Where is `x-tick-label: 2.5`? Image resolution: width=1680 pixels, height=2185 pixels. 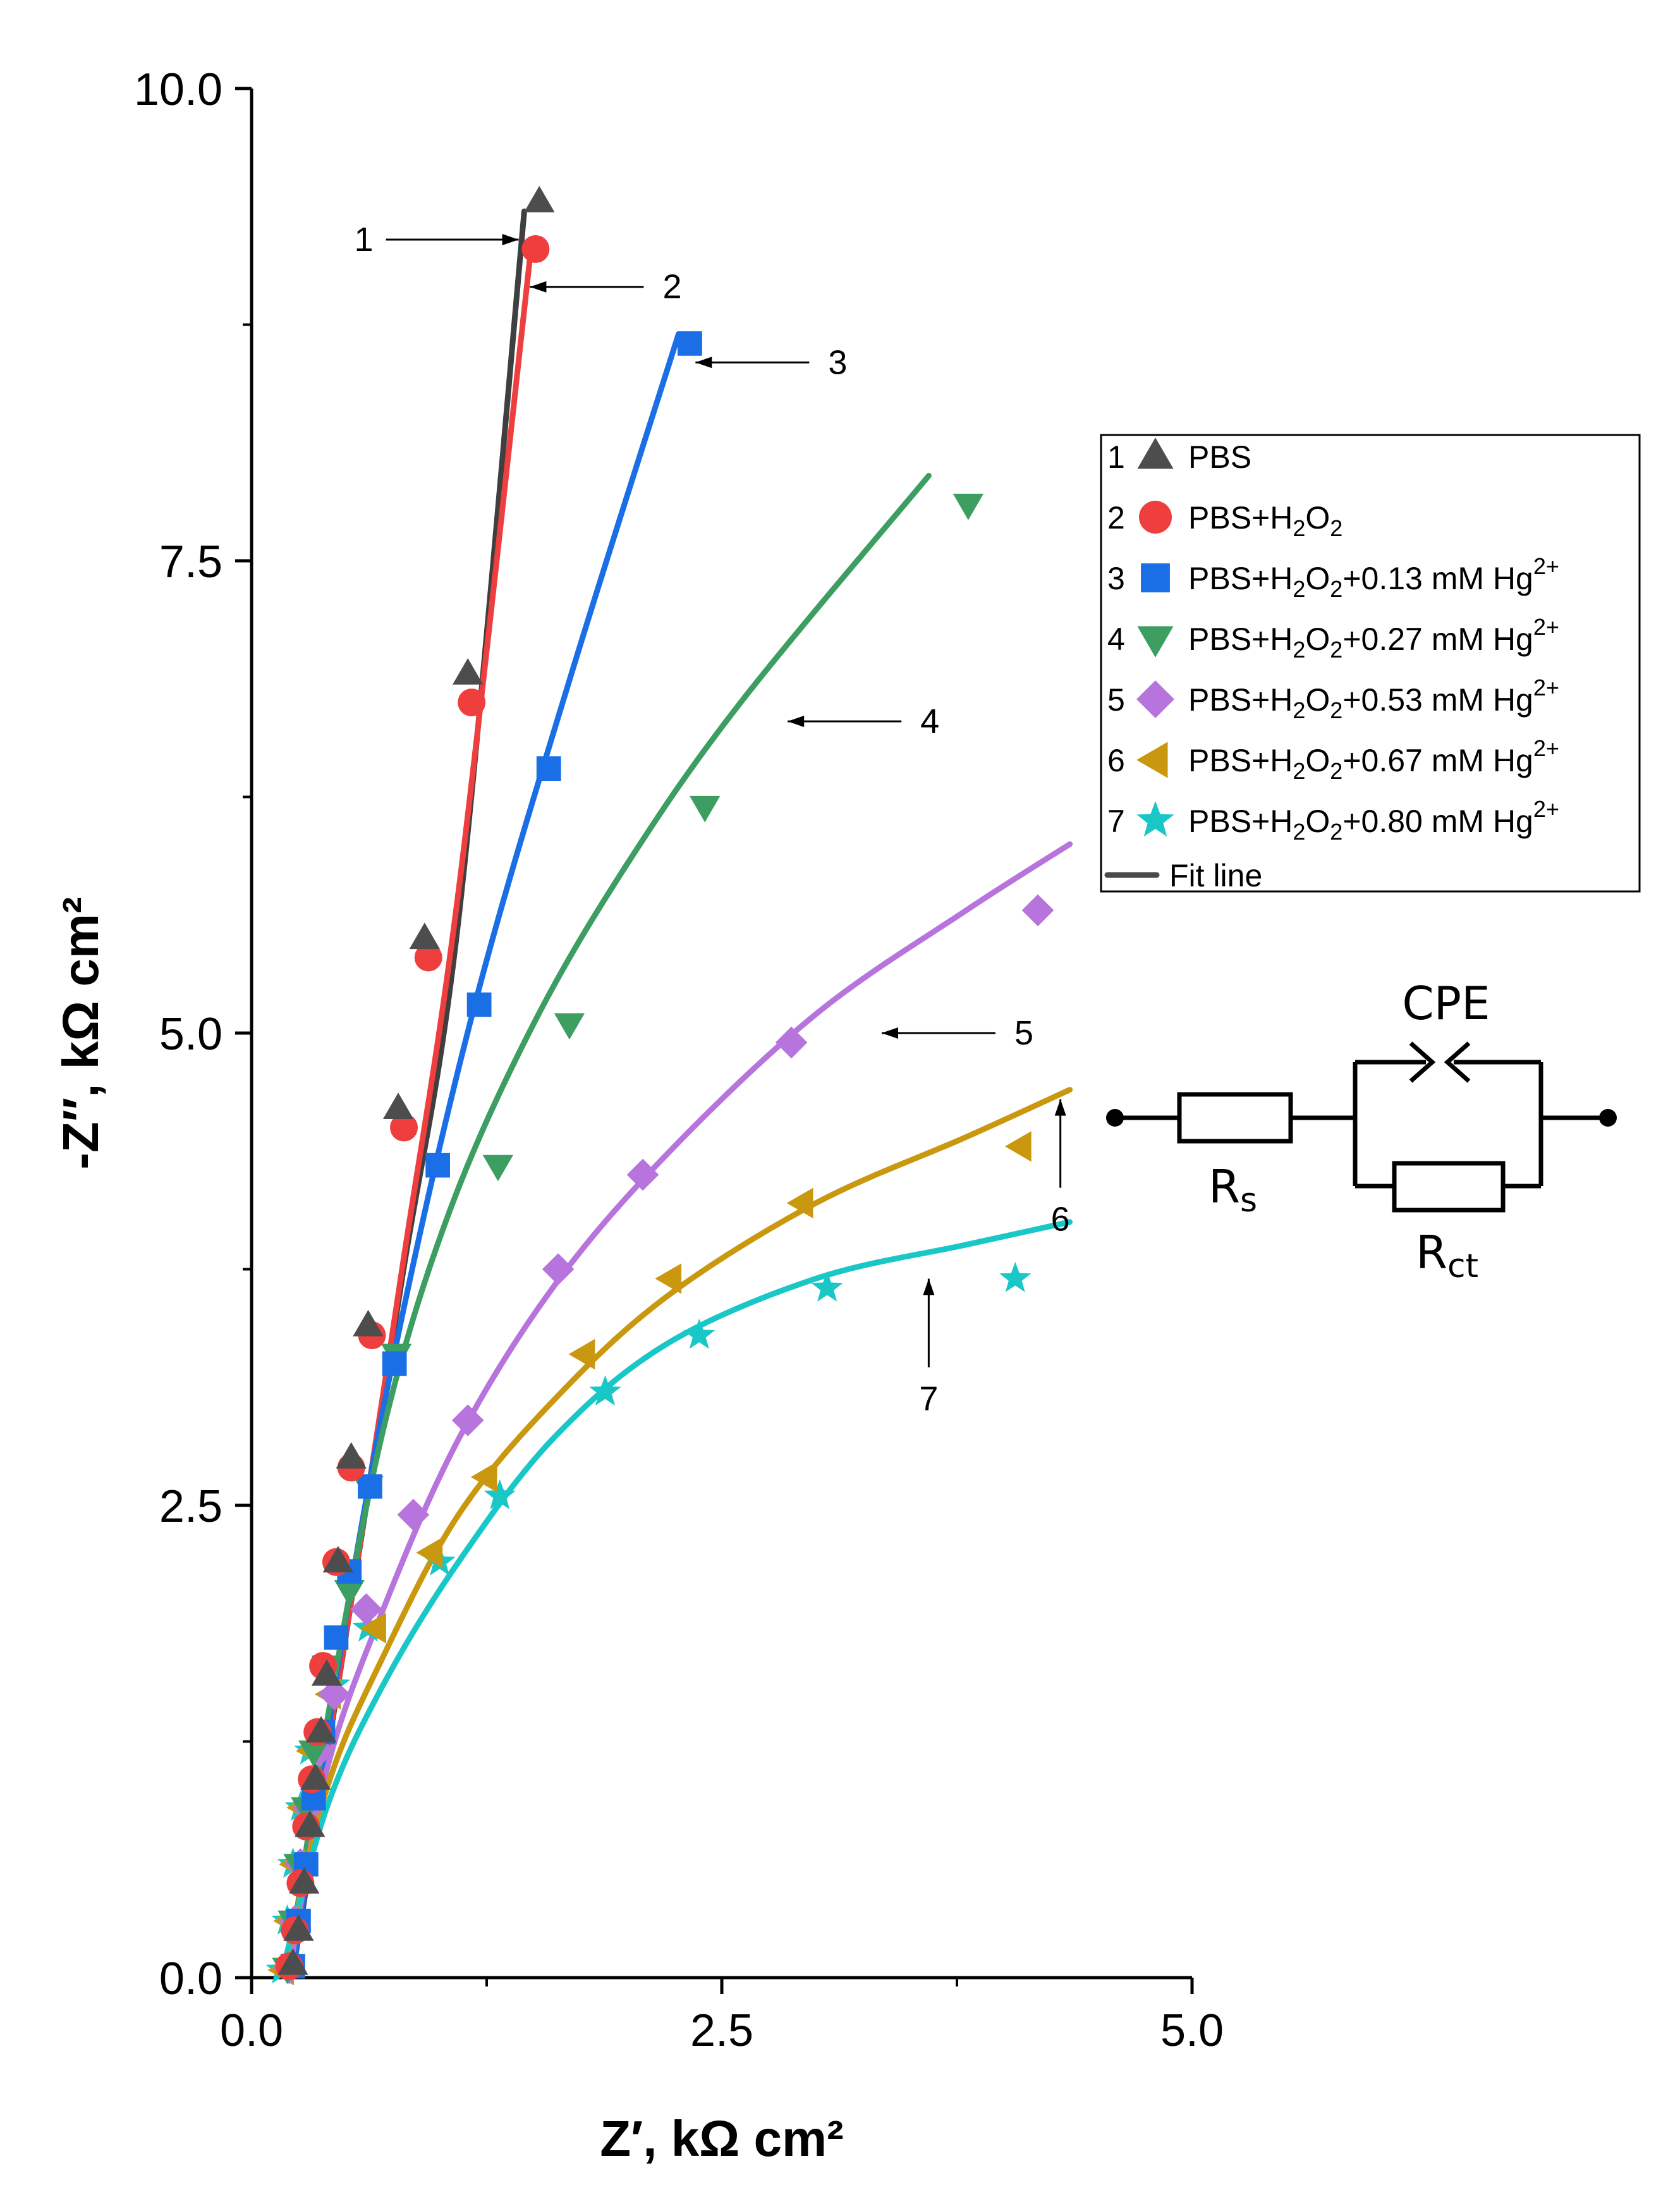
x-tick-label: 2.5 is located at coordinates (721, 2030).